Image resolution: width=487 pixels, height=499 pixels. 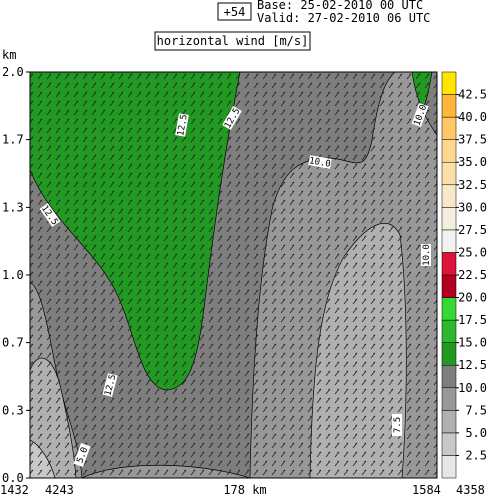 I want to click on colorbar-label: 2.5, so click(x=476, y=455).